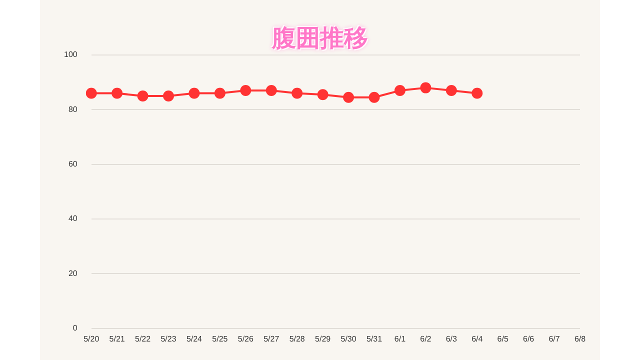 Image resolution: width=640 pixels, height=360 pixels. What do you see at coordinates (503, 339) in the screenshot?
I see `x-tick-label: 6/5` at bounding box center [503, 339].